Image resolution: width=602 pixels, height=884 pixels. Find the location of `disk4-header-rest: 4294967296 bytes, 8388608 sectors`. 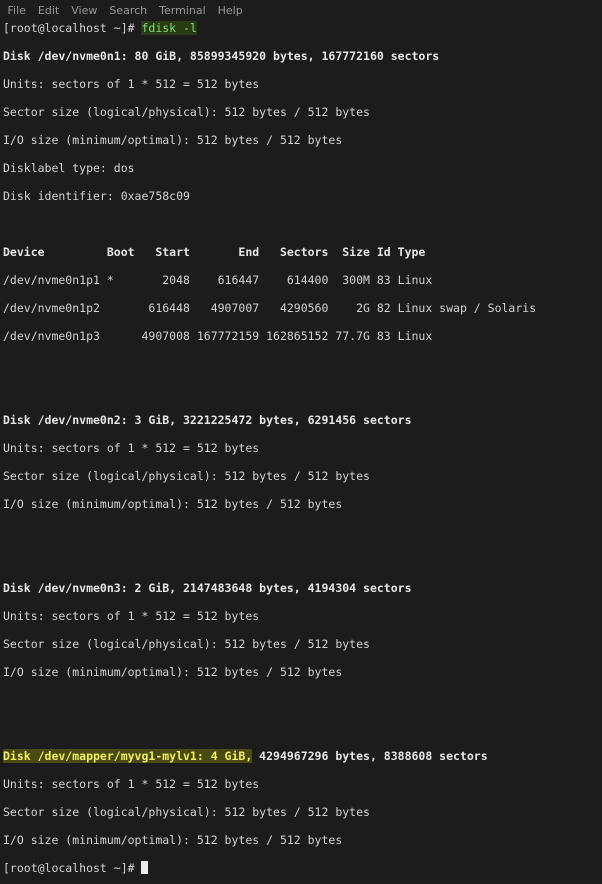

disk4-header-rest: 4294967296 bytes, 8388608 sectors is located at coordinates (370, 756).